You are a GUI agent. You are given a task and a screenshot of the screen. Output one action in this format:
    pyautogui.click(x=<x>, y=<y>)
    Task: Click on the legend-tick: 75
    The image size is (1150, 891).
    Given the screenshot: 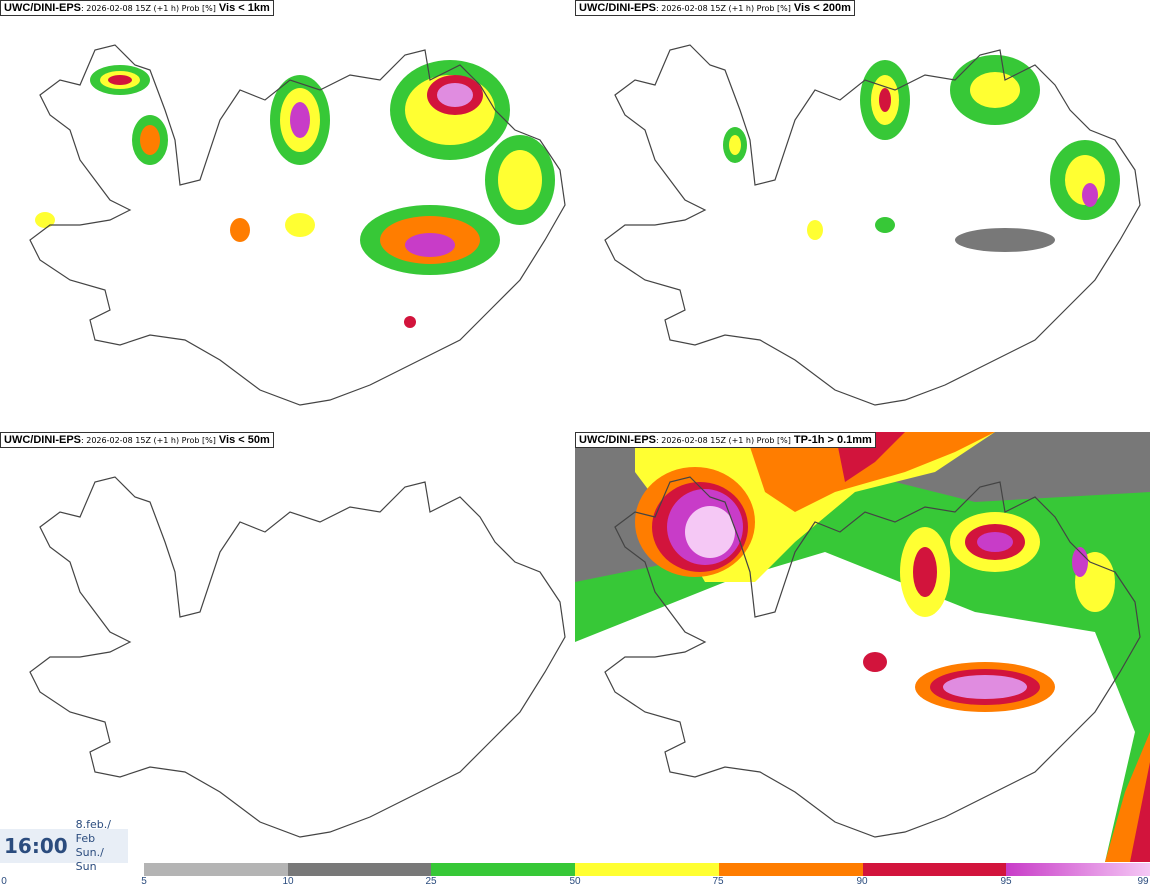 What is the action you would take?
    pyautogui.click(x=718, y=881)
    